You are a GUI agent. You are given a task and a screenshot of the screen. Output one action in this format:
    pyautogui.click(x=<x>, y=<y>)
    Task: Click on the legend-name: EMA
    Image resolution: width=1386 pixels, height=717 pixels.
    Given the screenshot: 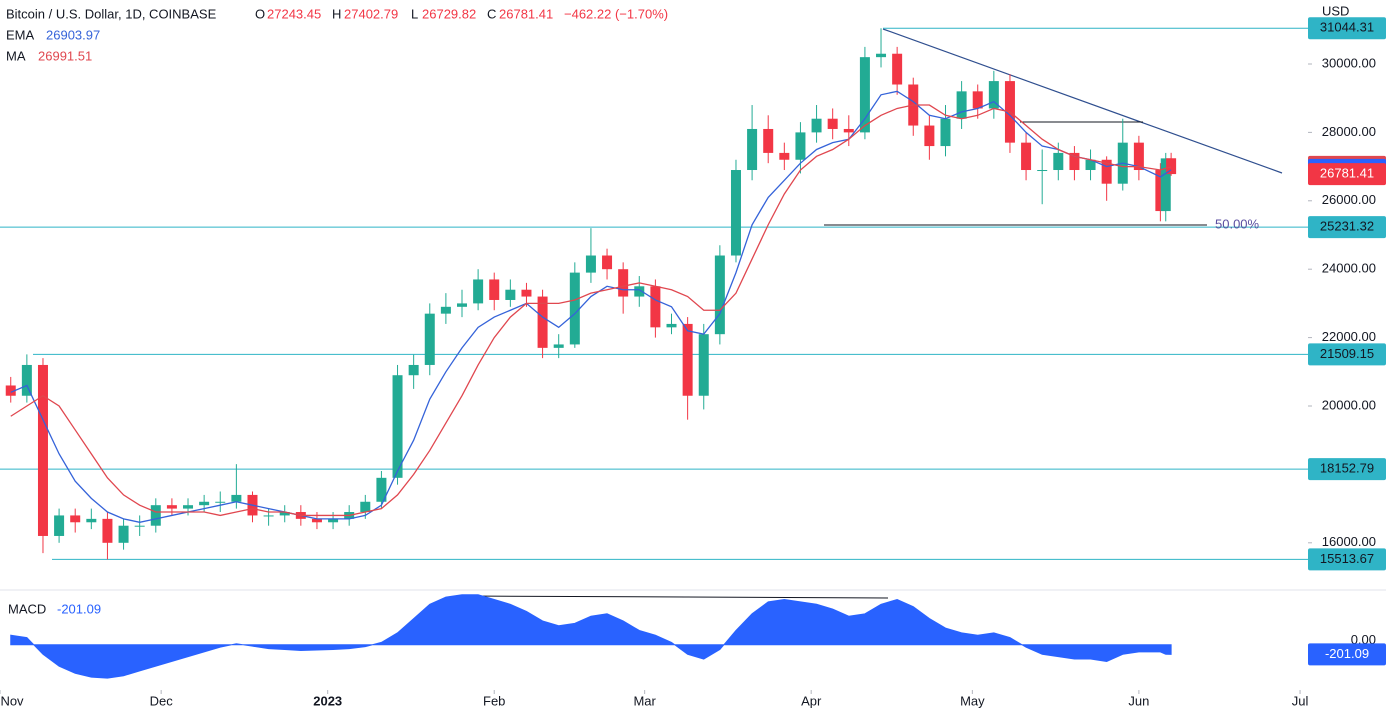 What is the action you would take?
    pyautogui.click(x=20, y=34)
    